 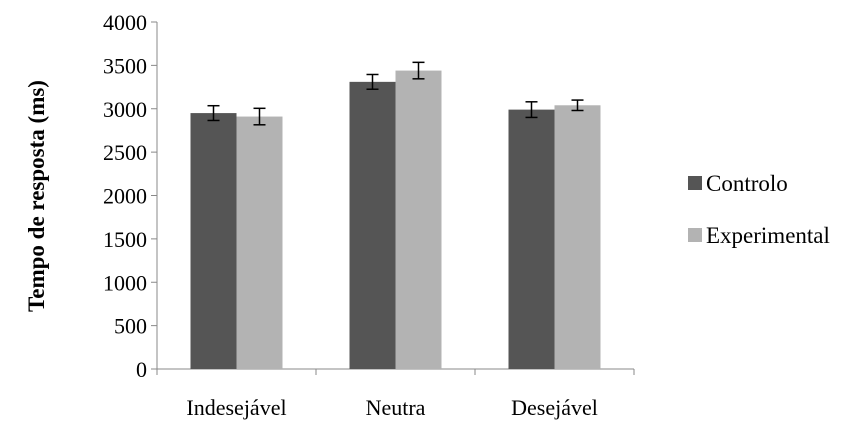 What do you see at coordinates (125, 109) in the screenshot?
I see `y-tick-label: 3000` at bounding box center [125, 109].